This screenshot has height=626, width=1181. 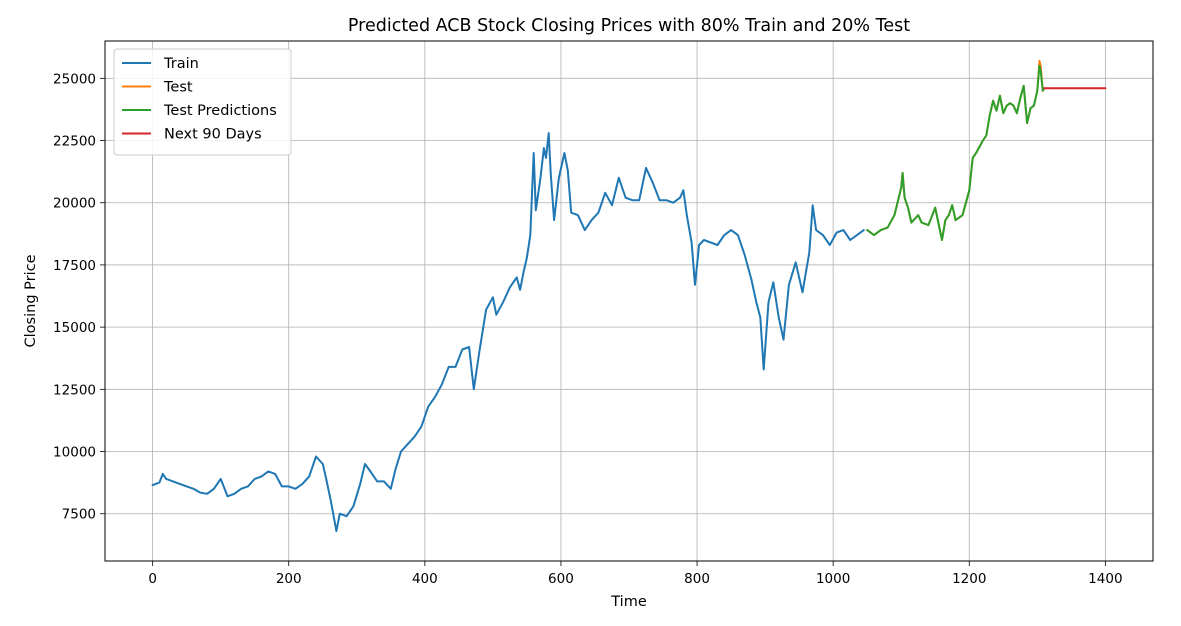 I want to click on x-axis-ticks: 0 200 400 600 800 1000 1200 1400, so click(x=635, y=574).